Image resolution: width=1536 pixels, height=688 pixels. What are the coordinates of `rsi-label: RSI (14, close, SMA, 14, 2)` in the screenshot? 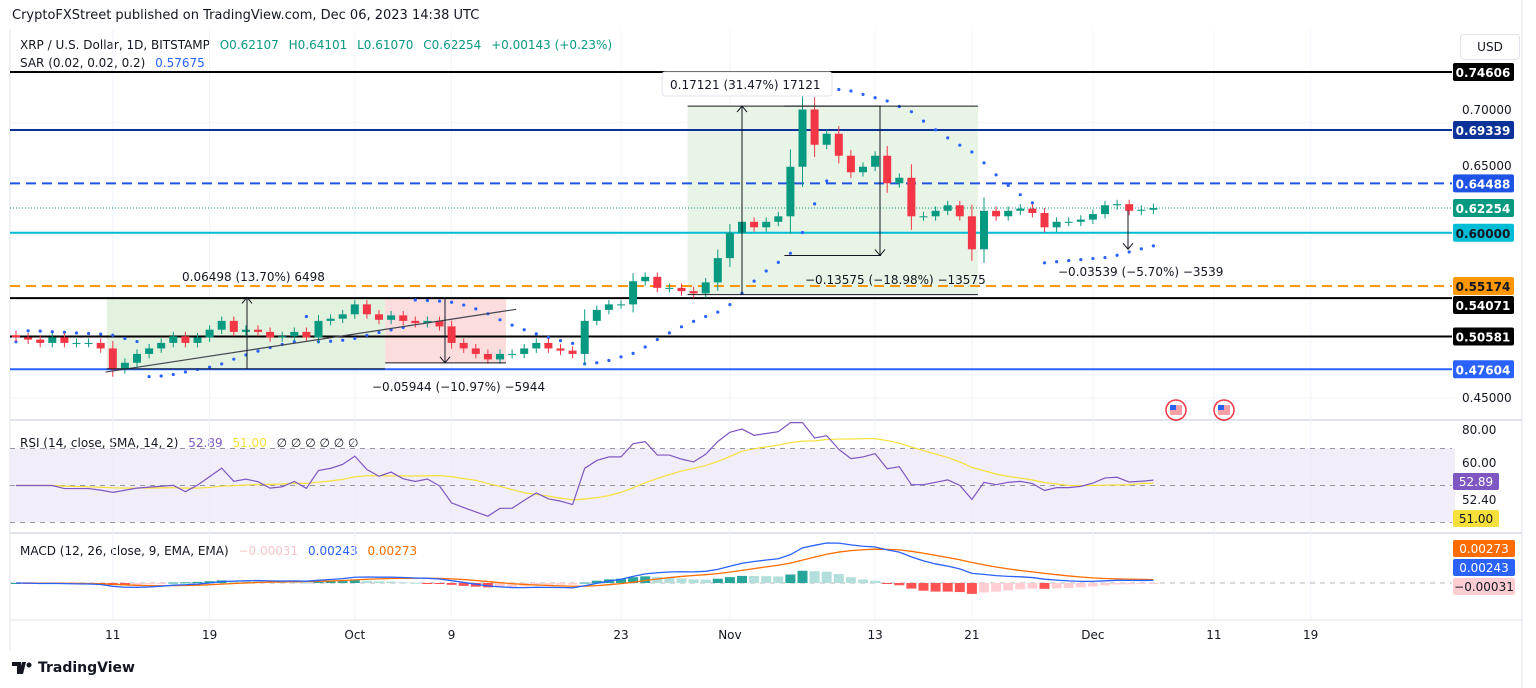 It's located at (99, 443).